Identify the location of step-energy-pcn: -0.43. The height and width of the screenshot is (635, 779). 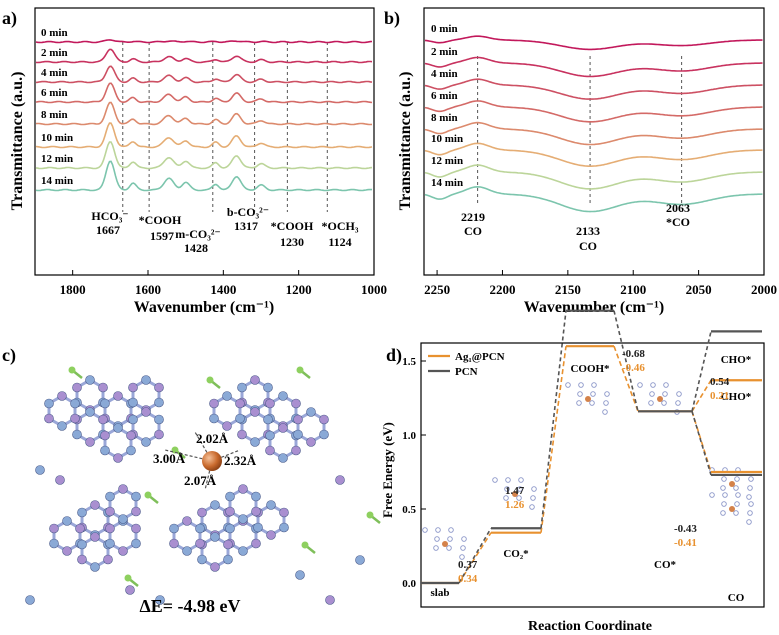
(685, 529).